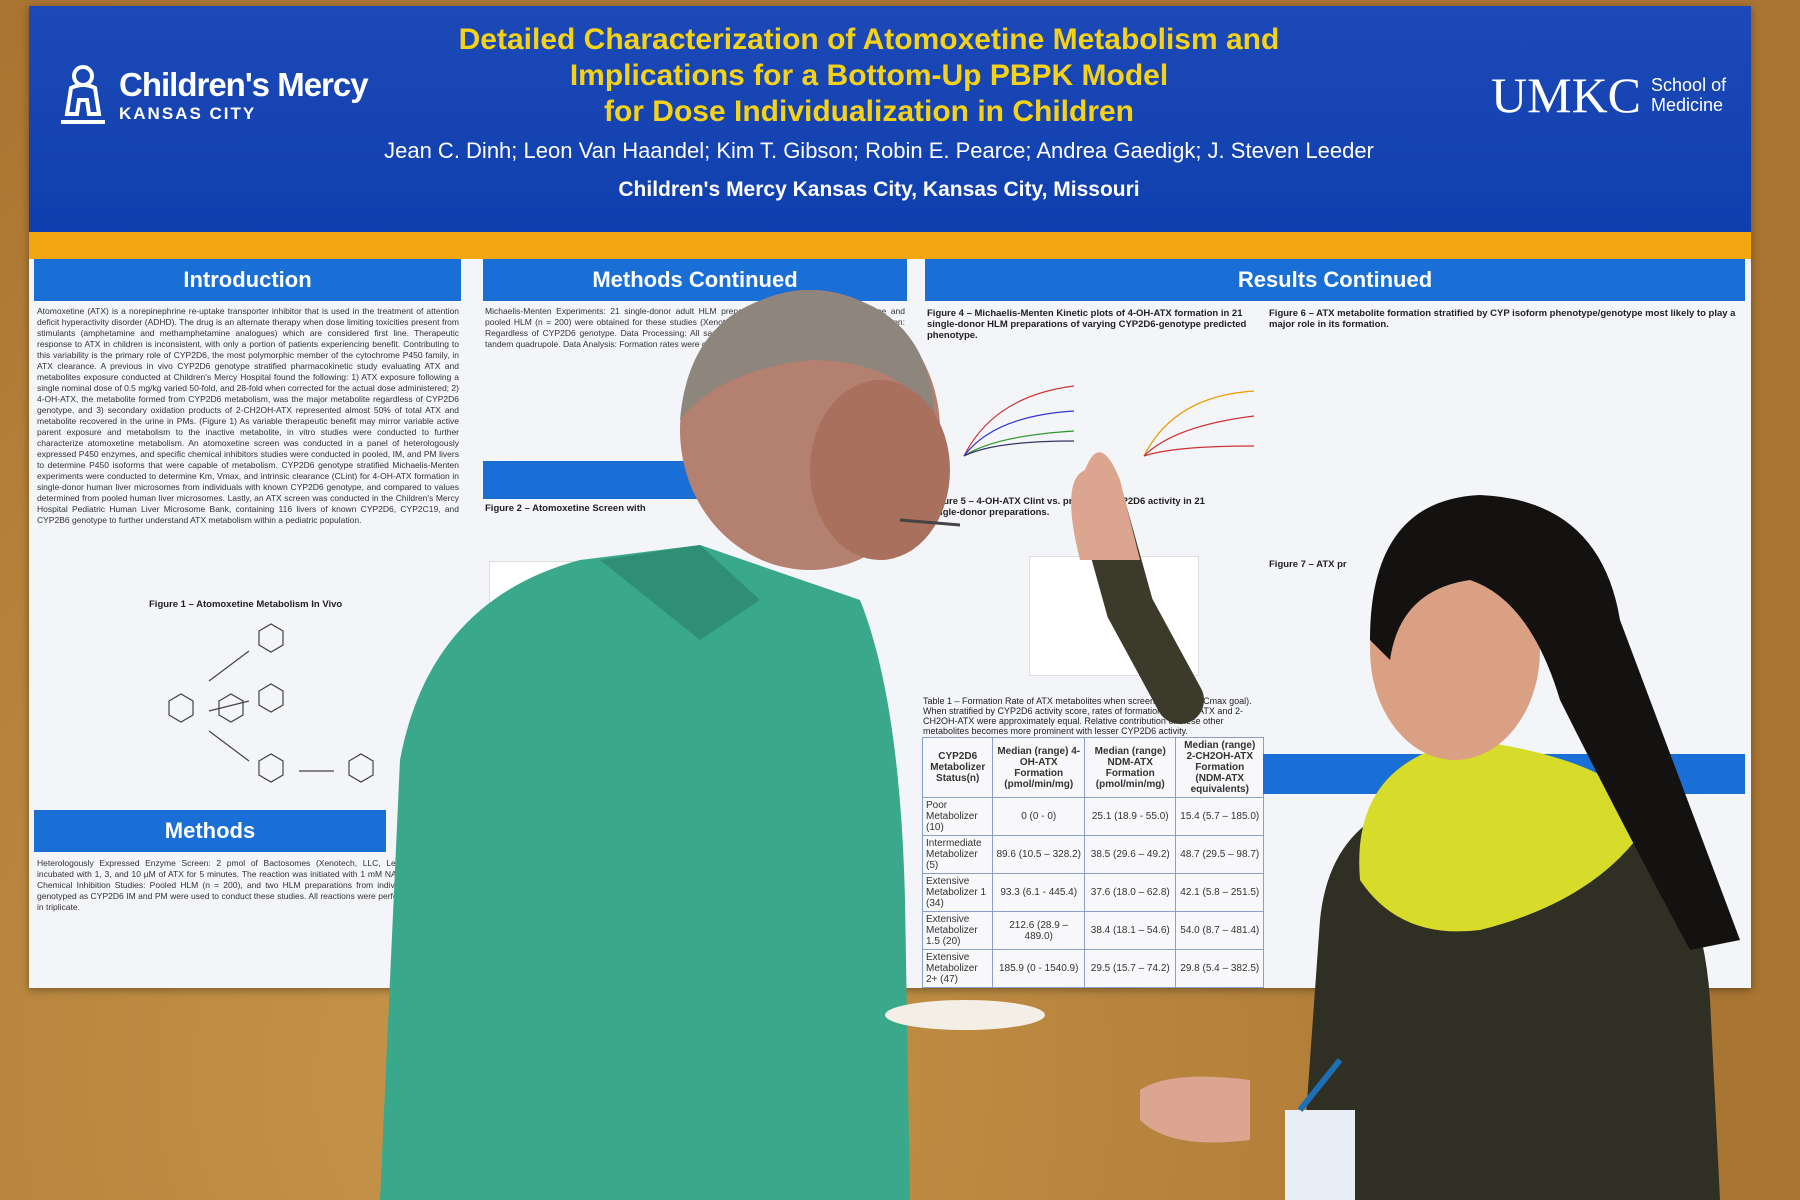 This screenshot has width=1800, height=1200. I want to click on orange-band, so click(890, 245).